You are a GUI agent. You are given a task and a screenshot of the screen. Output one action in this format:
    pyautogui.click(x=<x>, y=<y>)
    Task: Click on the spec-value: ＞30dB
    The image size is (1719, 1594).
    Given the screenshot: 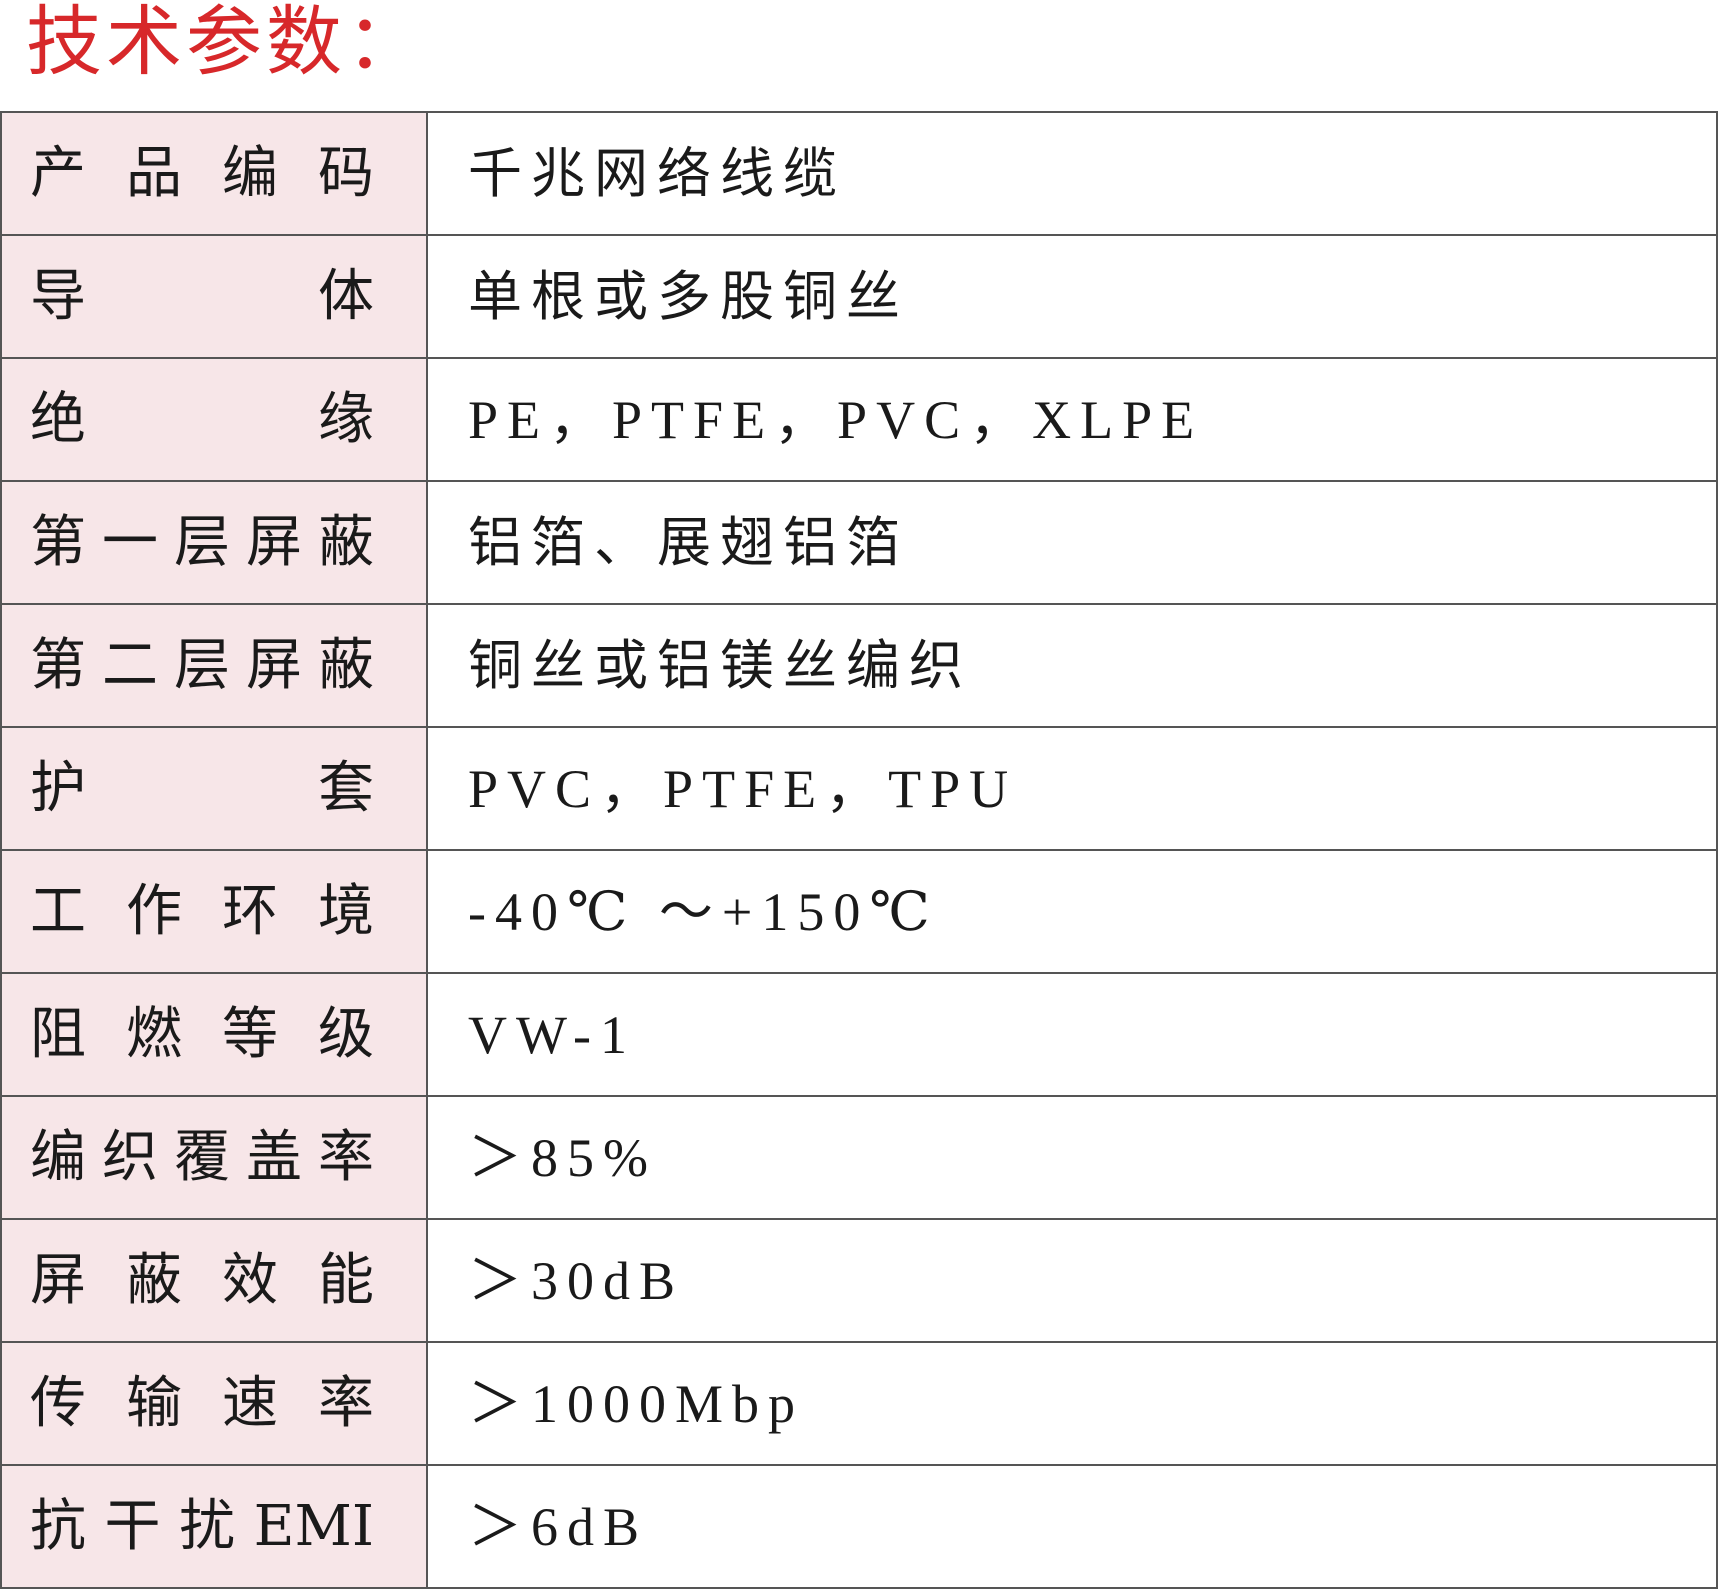 What is the action you would take?
    pyautogui.click(x=576, y=1280)
    